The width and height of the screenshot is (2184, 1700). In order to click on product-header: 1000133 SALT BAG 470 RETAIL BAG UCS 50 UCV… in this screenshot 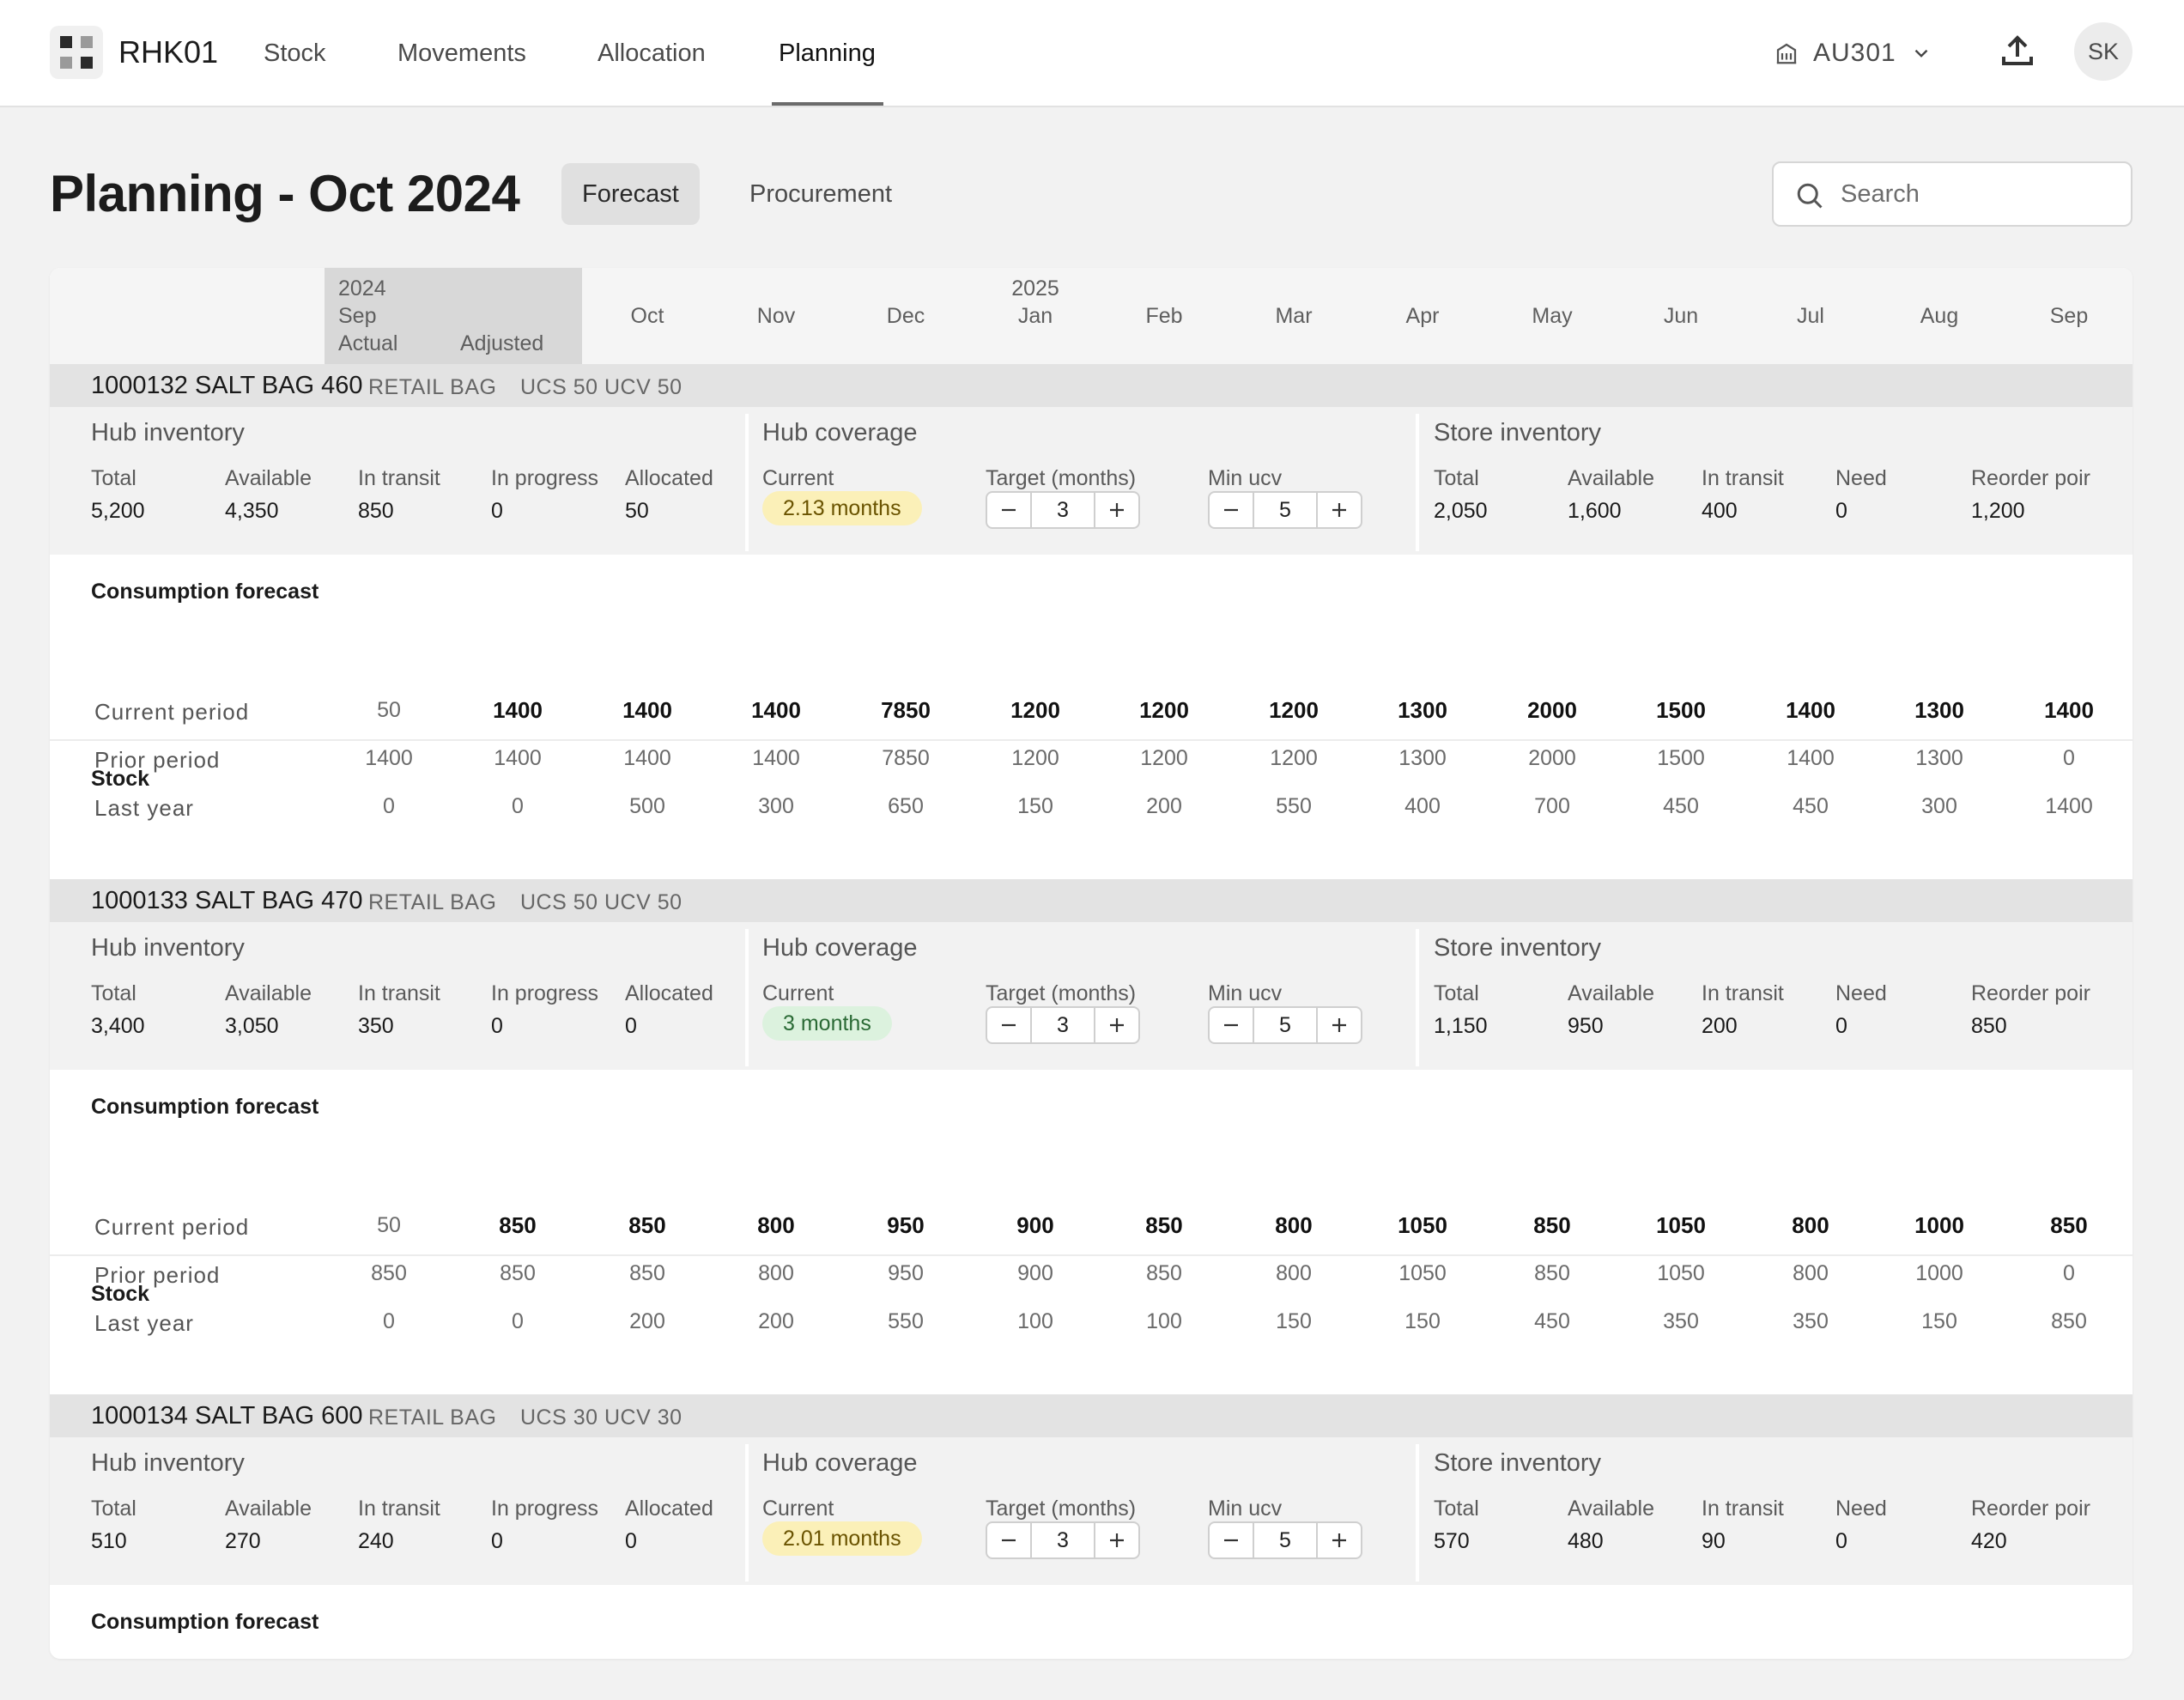, I will do `click(1091, 901)`.